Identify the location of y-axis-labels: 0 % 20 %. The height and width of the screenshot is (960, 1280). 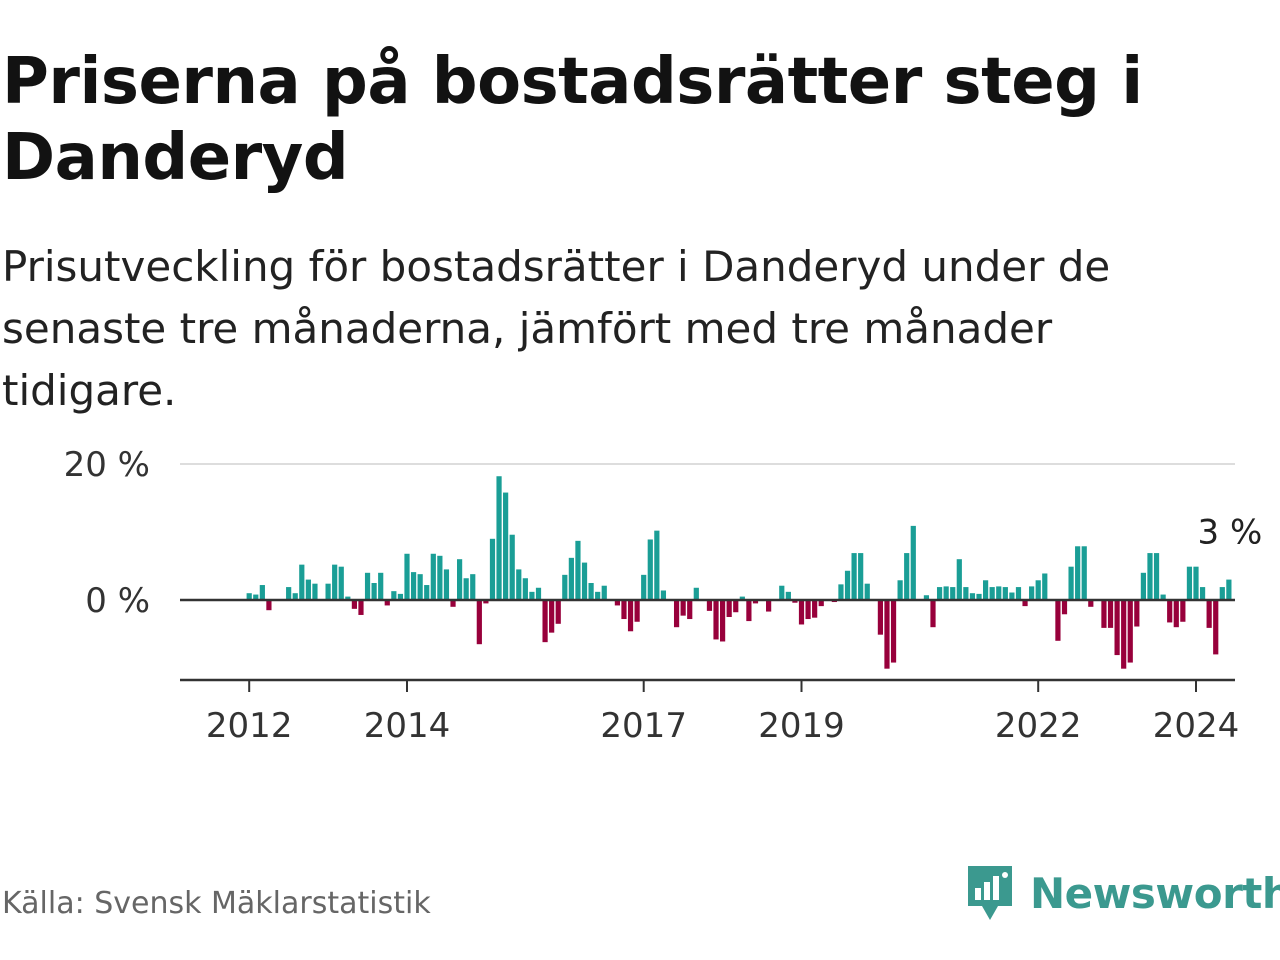
(107, 533).